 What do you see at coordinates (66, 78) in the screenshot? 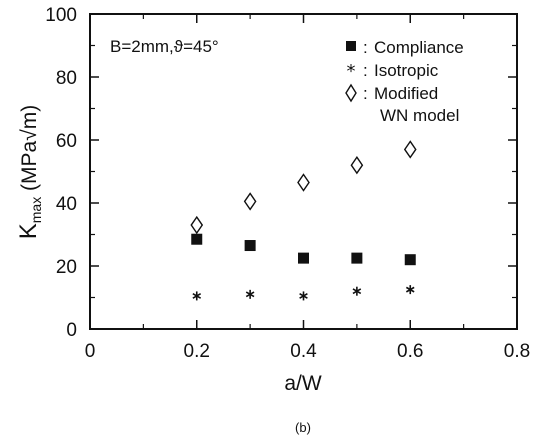
I see `y-tick-label: 80` at bounding box center [66, 78].